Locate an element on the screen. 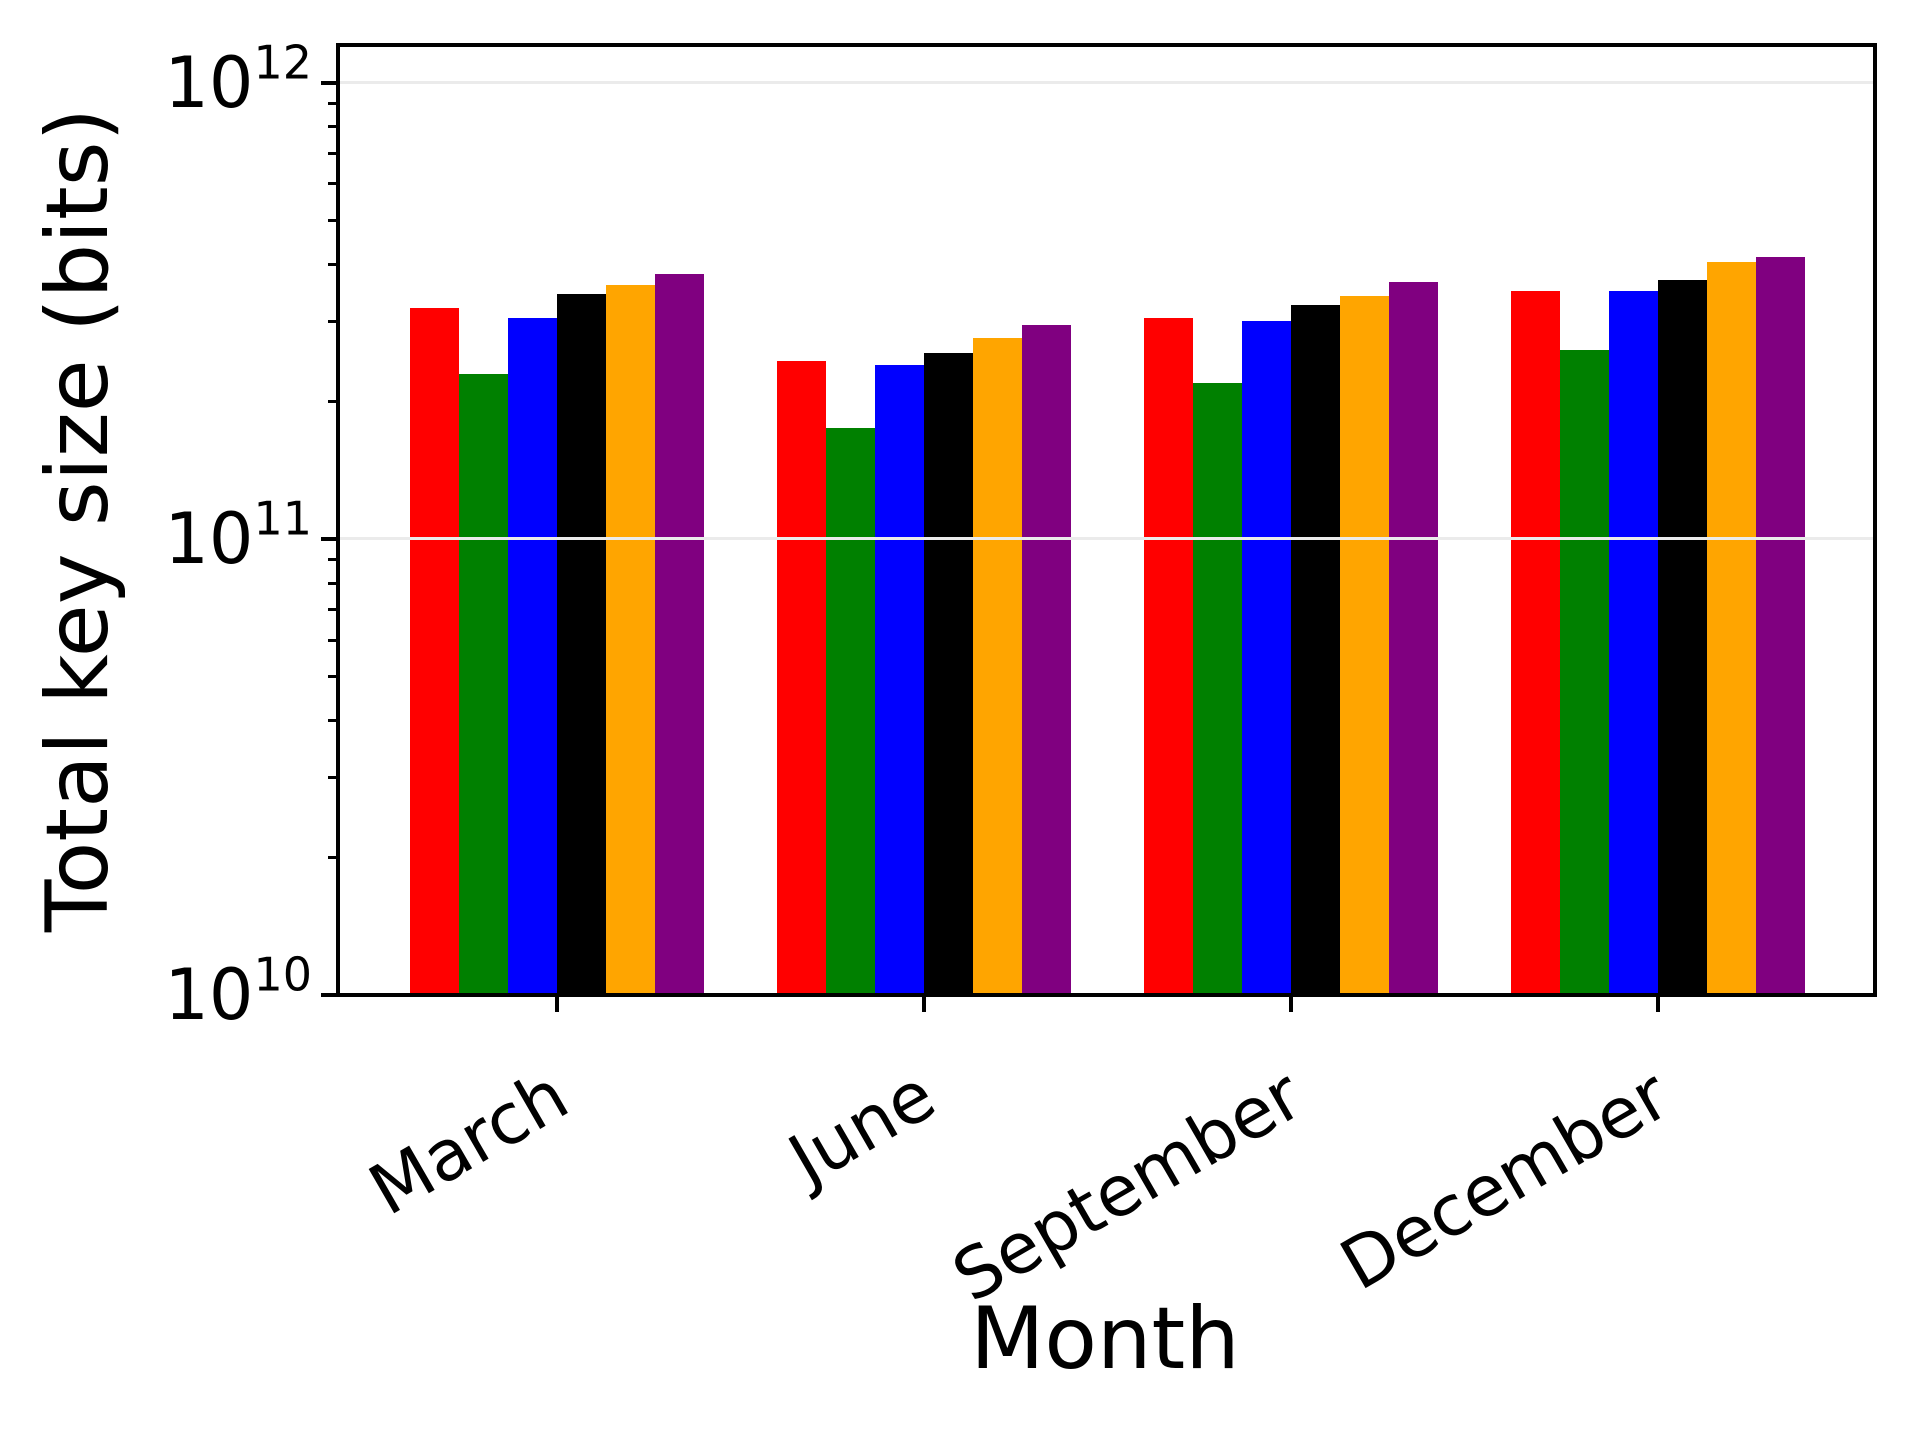  y-major-tick-1e10 is located at coordinates (329, 995).